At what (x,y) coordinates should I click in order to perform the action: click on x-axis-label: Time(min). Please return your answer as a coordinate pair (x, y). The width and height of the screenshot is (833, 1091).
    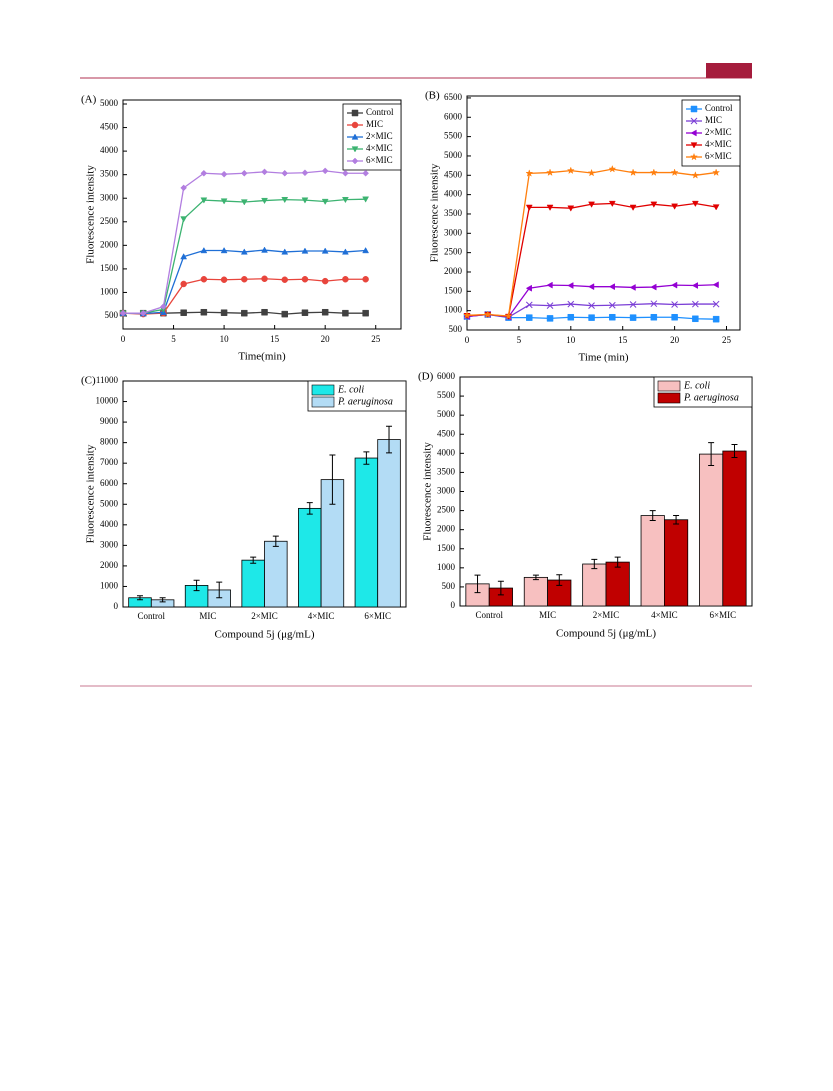
    Looking at the image, I should click on (262, 357).